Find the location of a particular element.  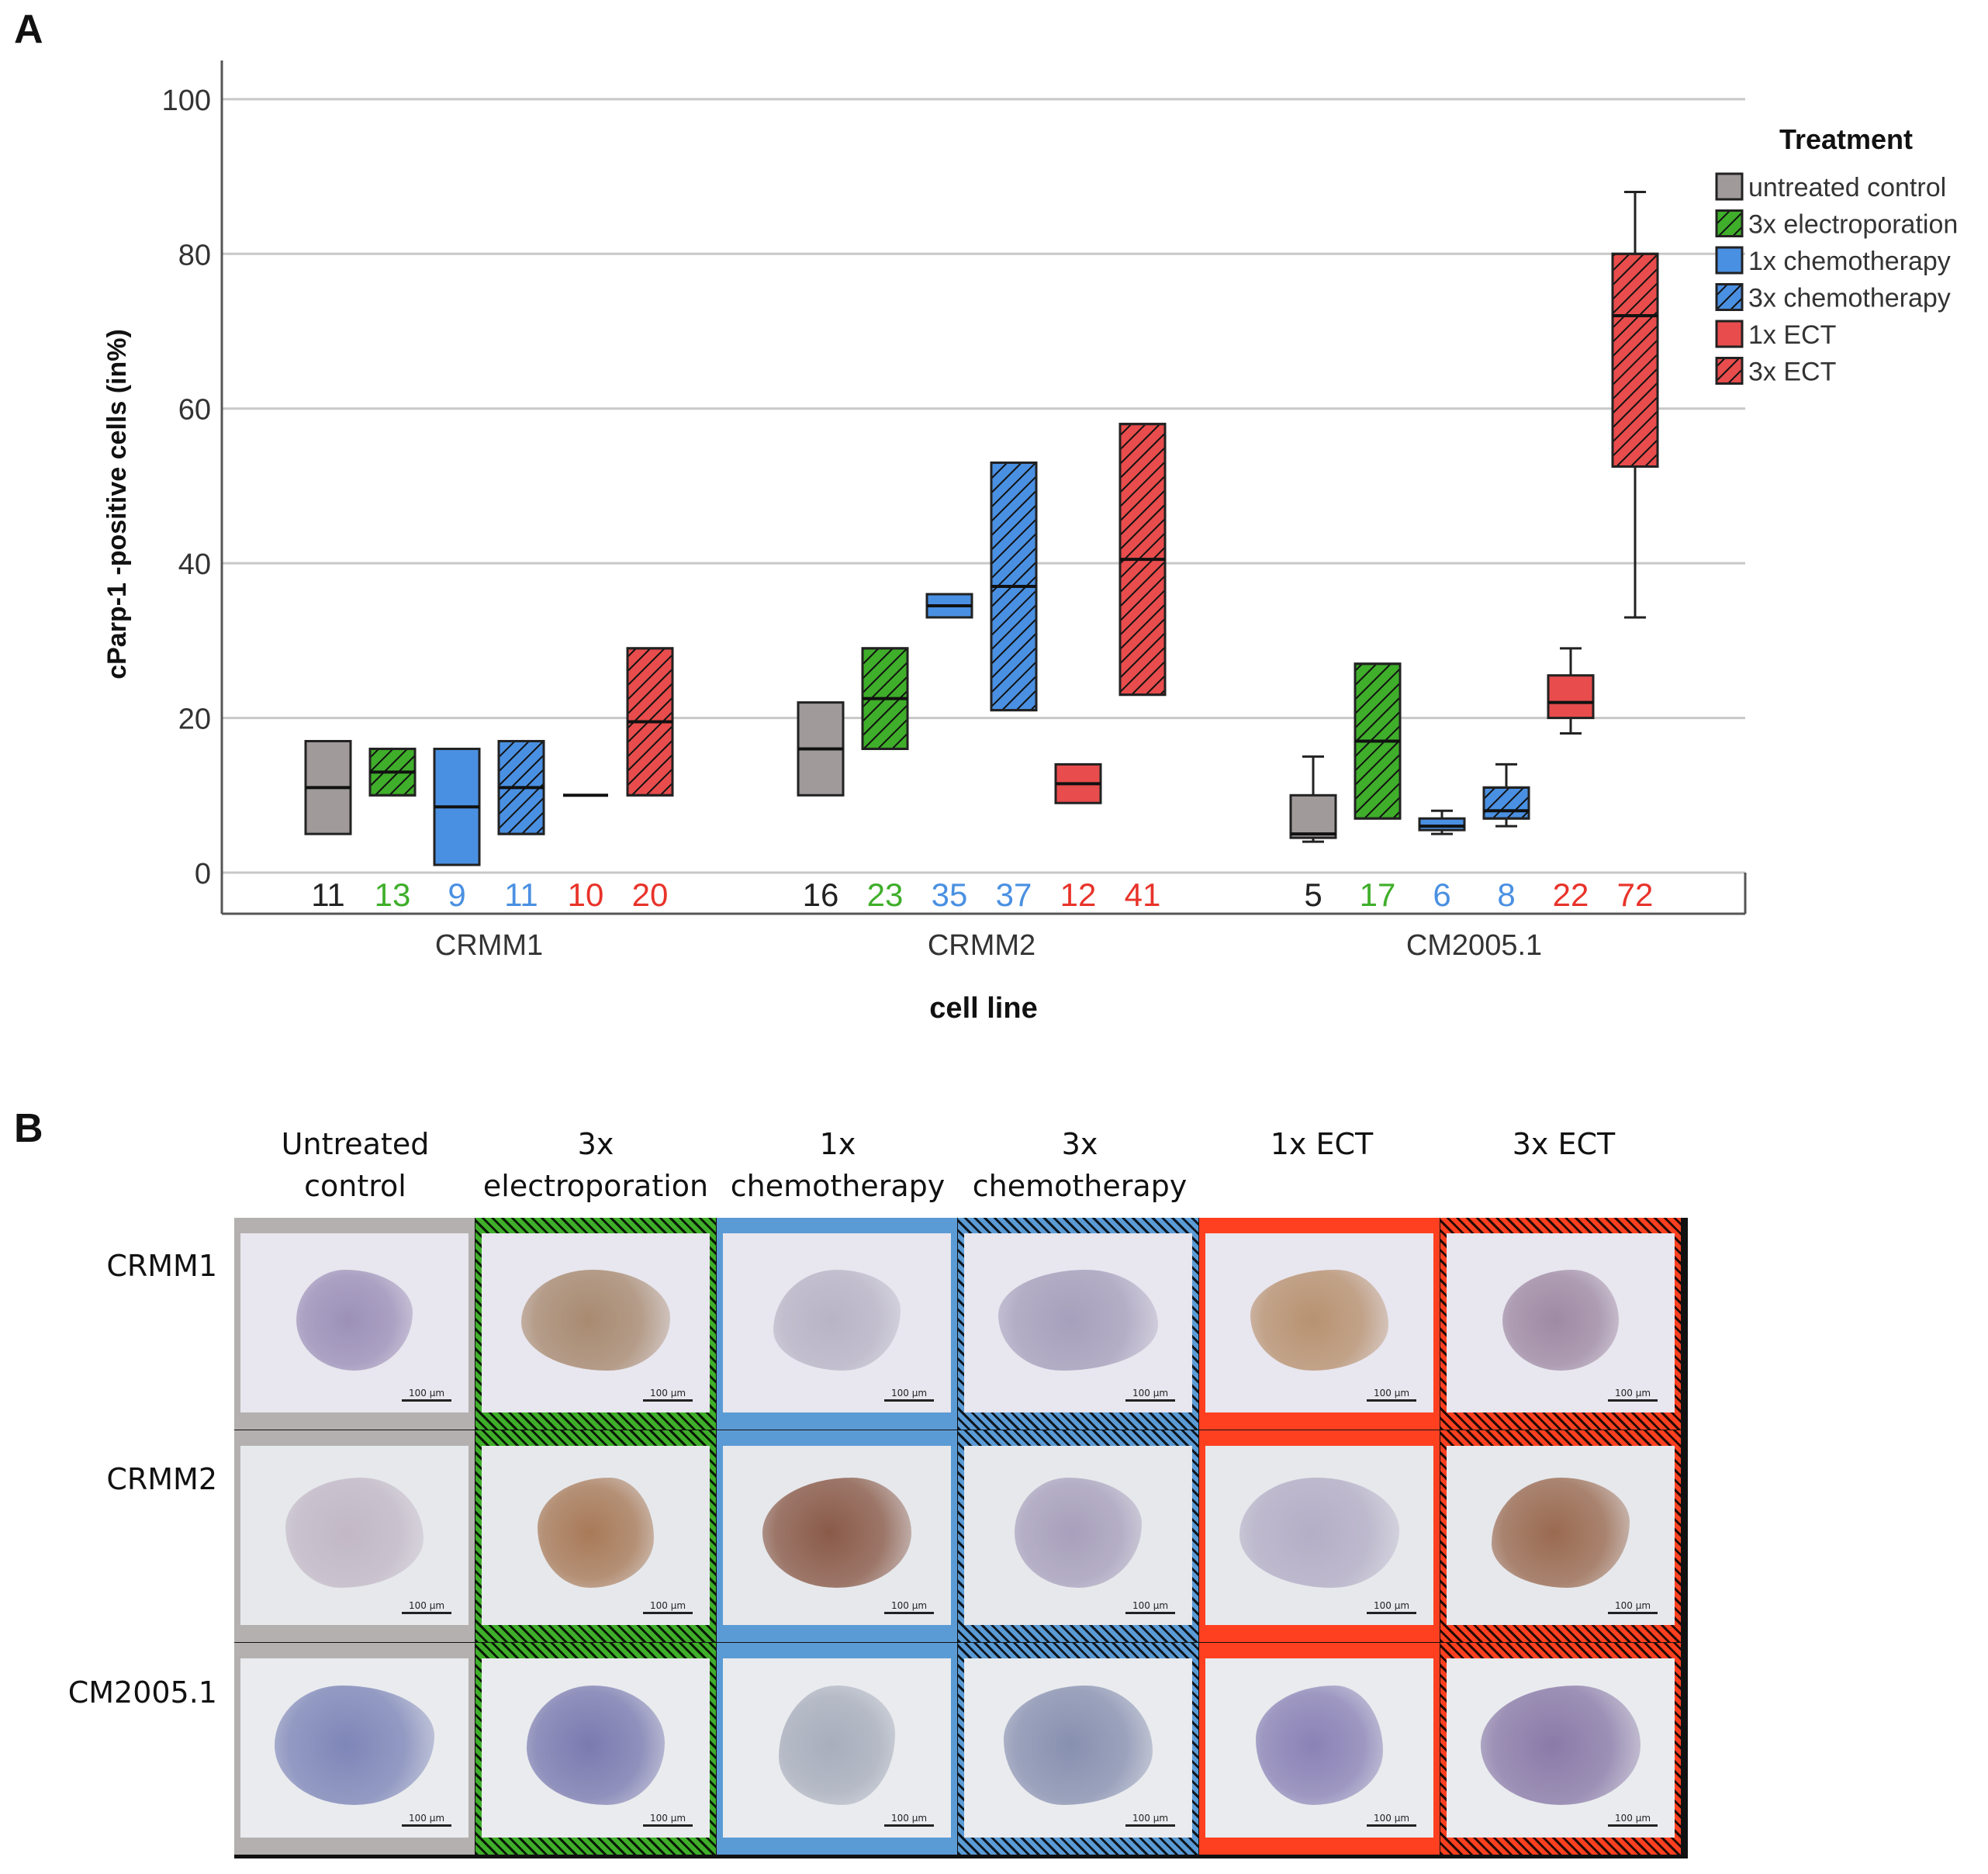

box-CRMM2-1x-ECT is located at coordinates (1078, 783).